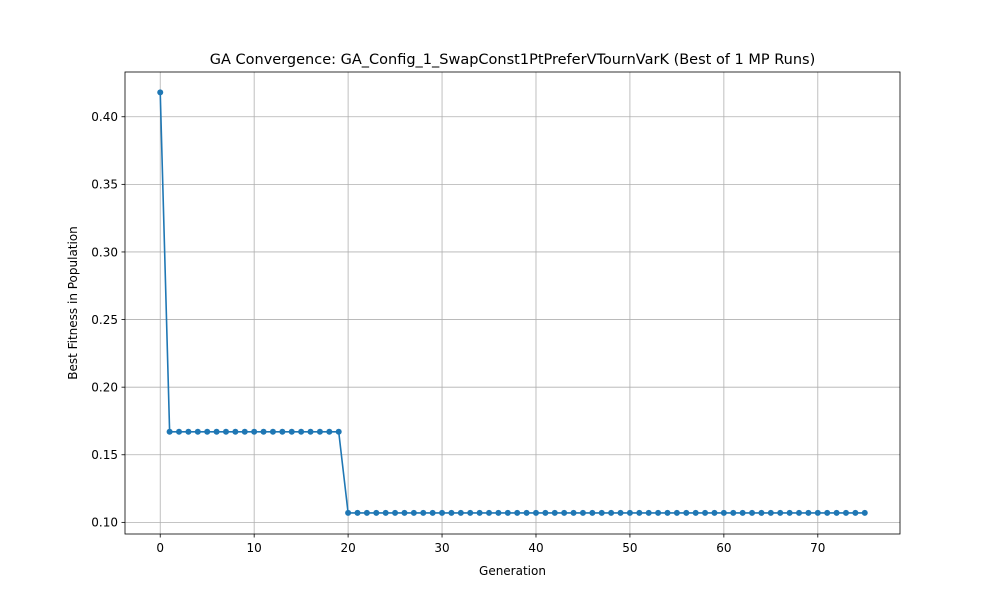 The height and width of the screenshot is (600, 1000). What do you see at coordinates (104, 320) in the screenshot?
I see `y-tick-label: 0.25` at bounding box center [104, 320].